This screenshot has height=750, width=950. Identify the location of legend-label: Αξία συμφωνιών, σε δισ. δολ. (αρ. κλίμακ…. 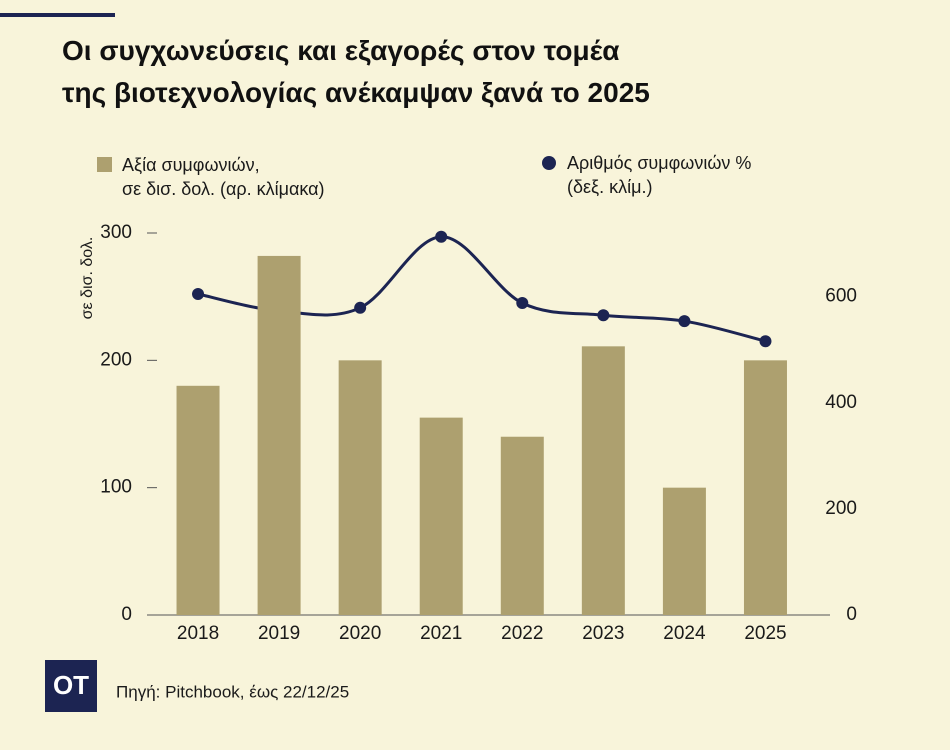
(223, 177).